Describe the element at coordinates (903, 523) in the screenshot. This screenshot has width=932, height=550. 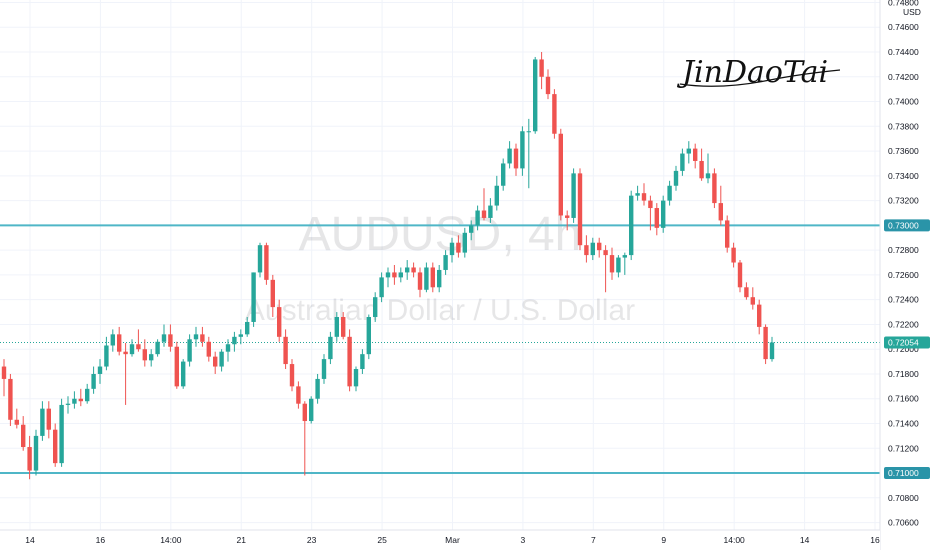
I see `y-tick-label: 0.70600` at that location.